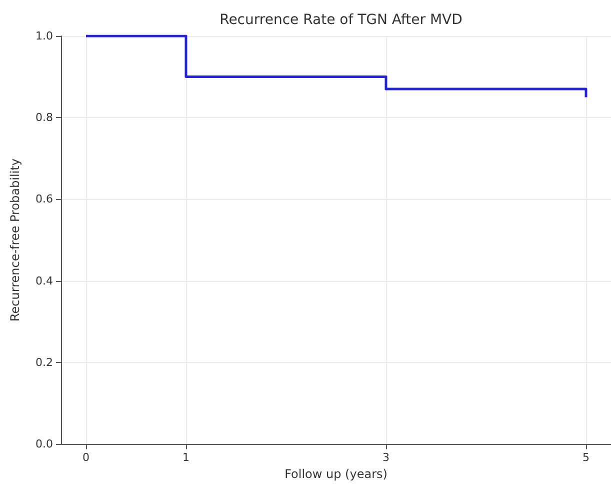  Describe the element at coordinates (336, 474) in the screenshot. I see `x-axis-title: Follow up (years)` at that location.